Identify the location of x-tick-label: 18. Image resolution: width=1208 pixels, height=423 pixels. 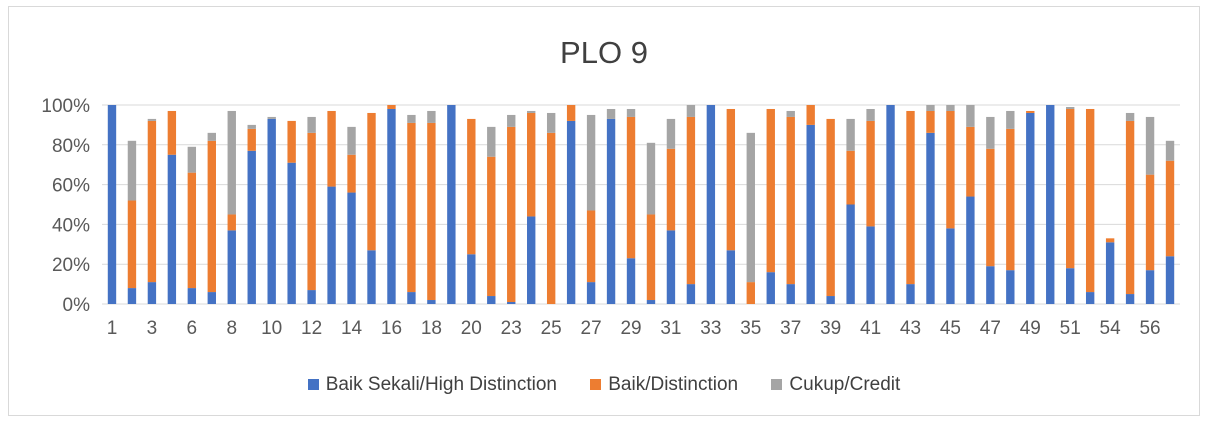
(431, 328).